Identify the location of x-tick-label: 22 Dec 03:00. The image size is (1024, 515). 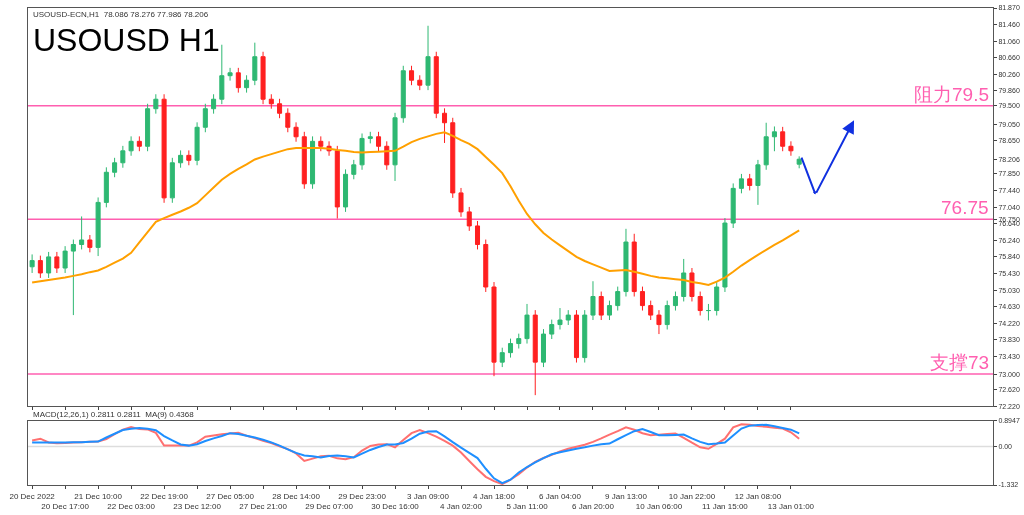
(131, 506).